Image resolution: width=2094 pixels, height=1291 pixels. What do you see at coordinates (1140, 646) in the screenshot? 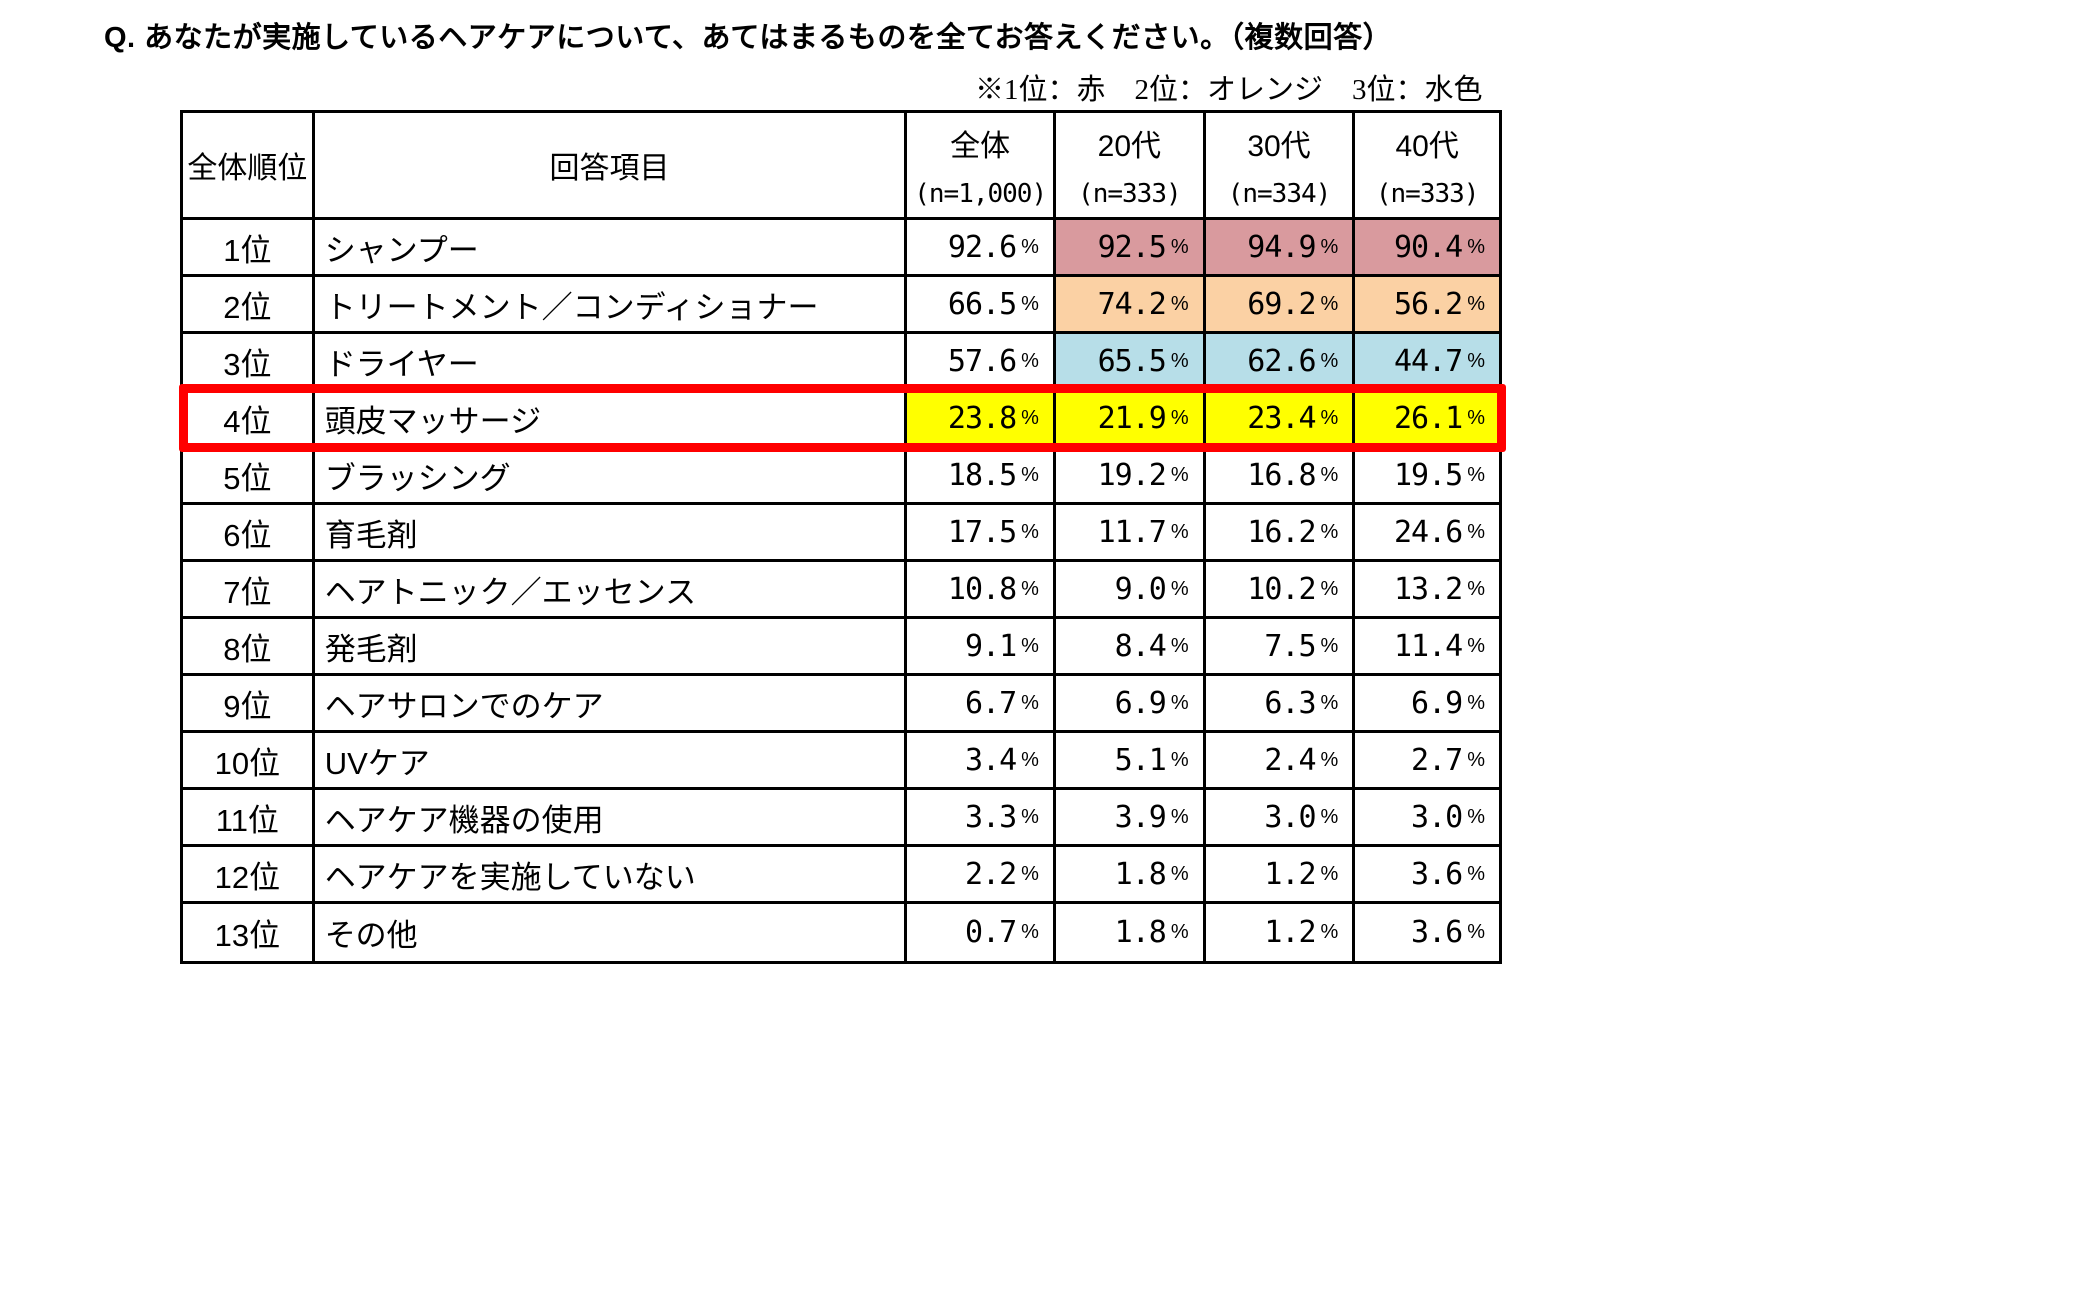
I see `value-number: 8.4` at bounding box center [1140, 646].